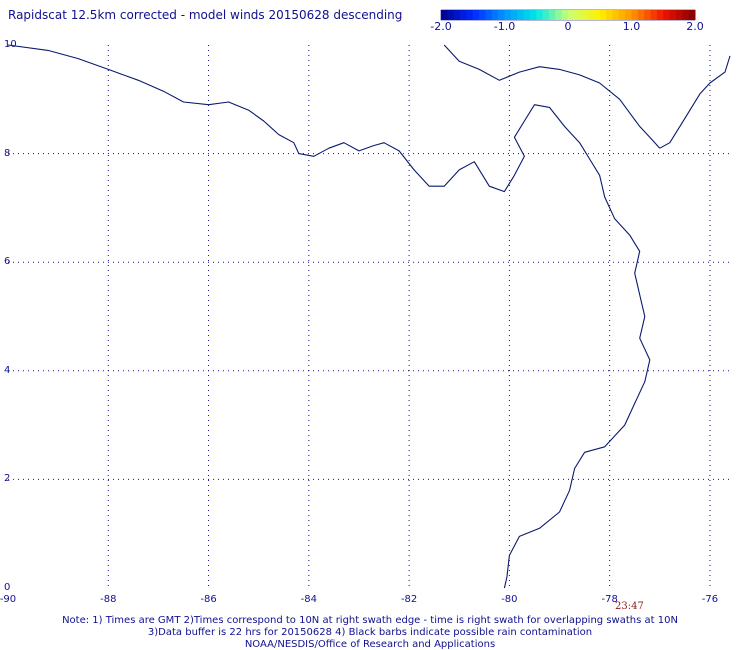 The image size is (740, 650). I want to click on colorbar, so click(568, 15).